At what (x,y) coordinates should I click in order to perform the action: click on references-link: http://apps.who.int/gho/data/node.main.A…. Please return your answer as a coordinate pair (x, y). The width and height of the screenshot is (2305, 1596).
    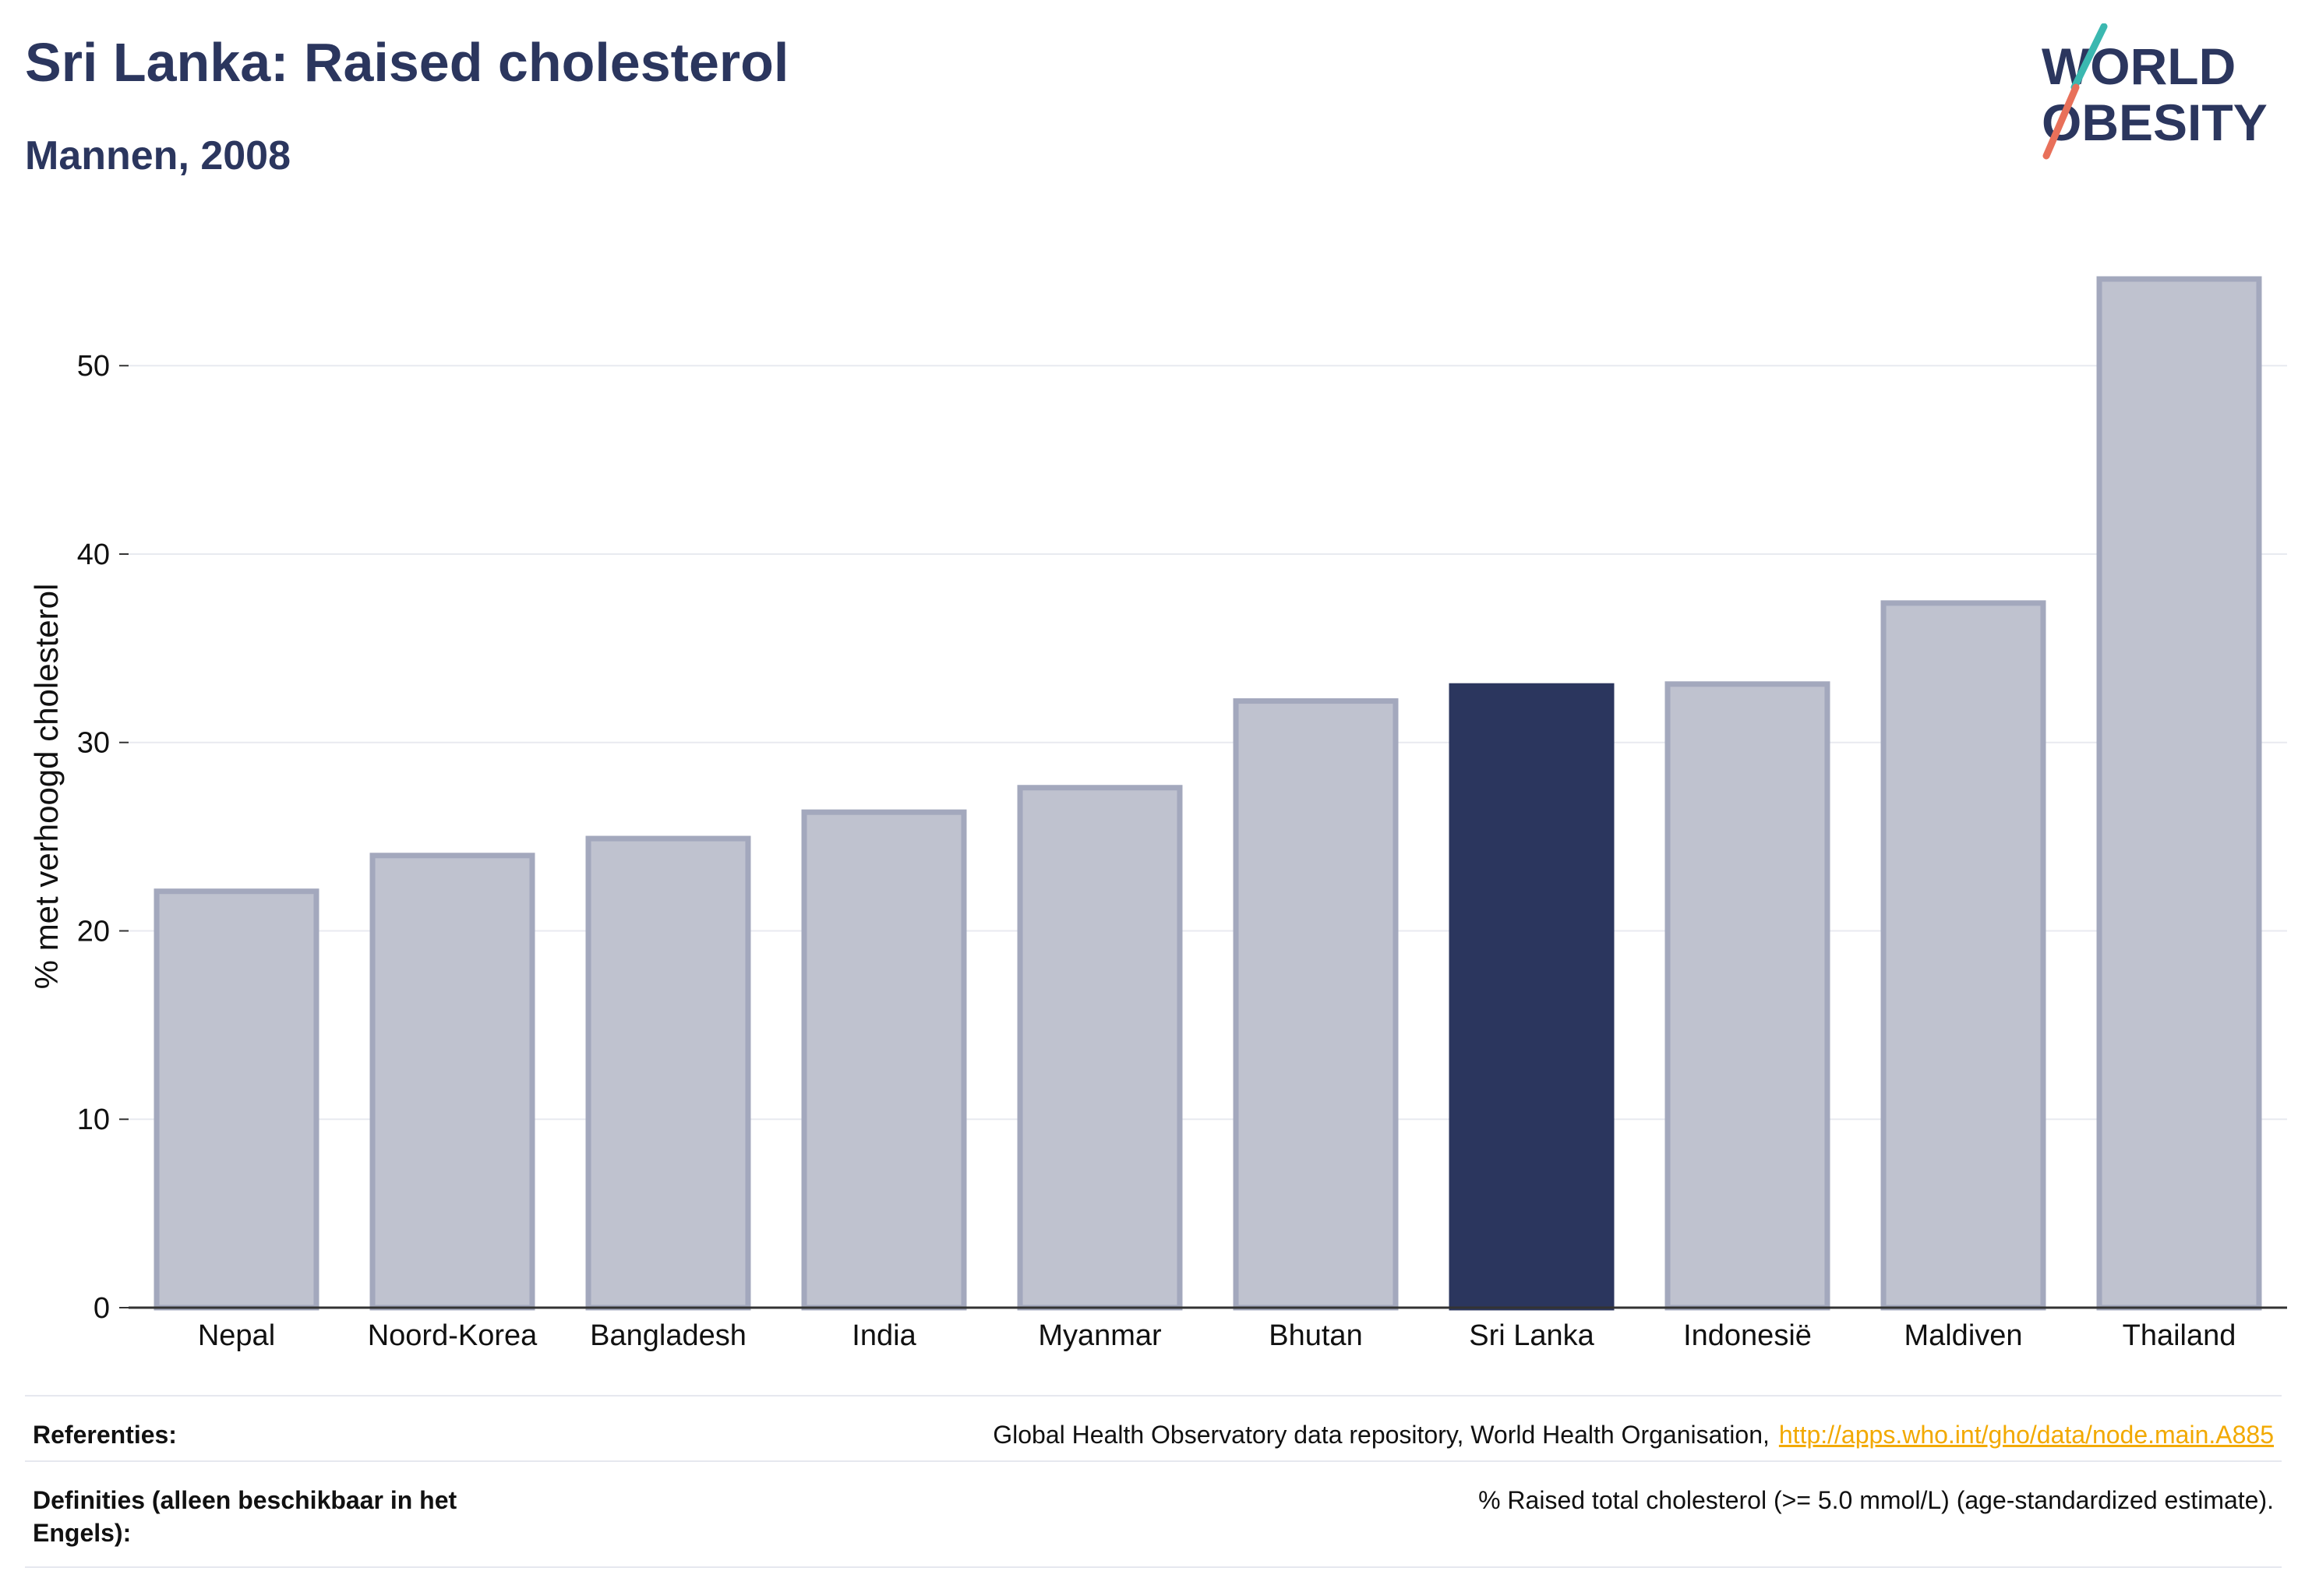
    Looking at the image, I should click on (2026, 1435).